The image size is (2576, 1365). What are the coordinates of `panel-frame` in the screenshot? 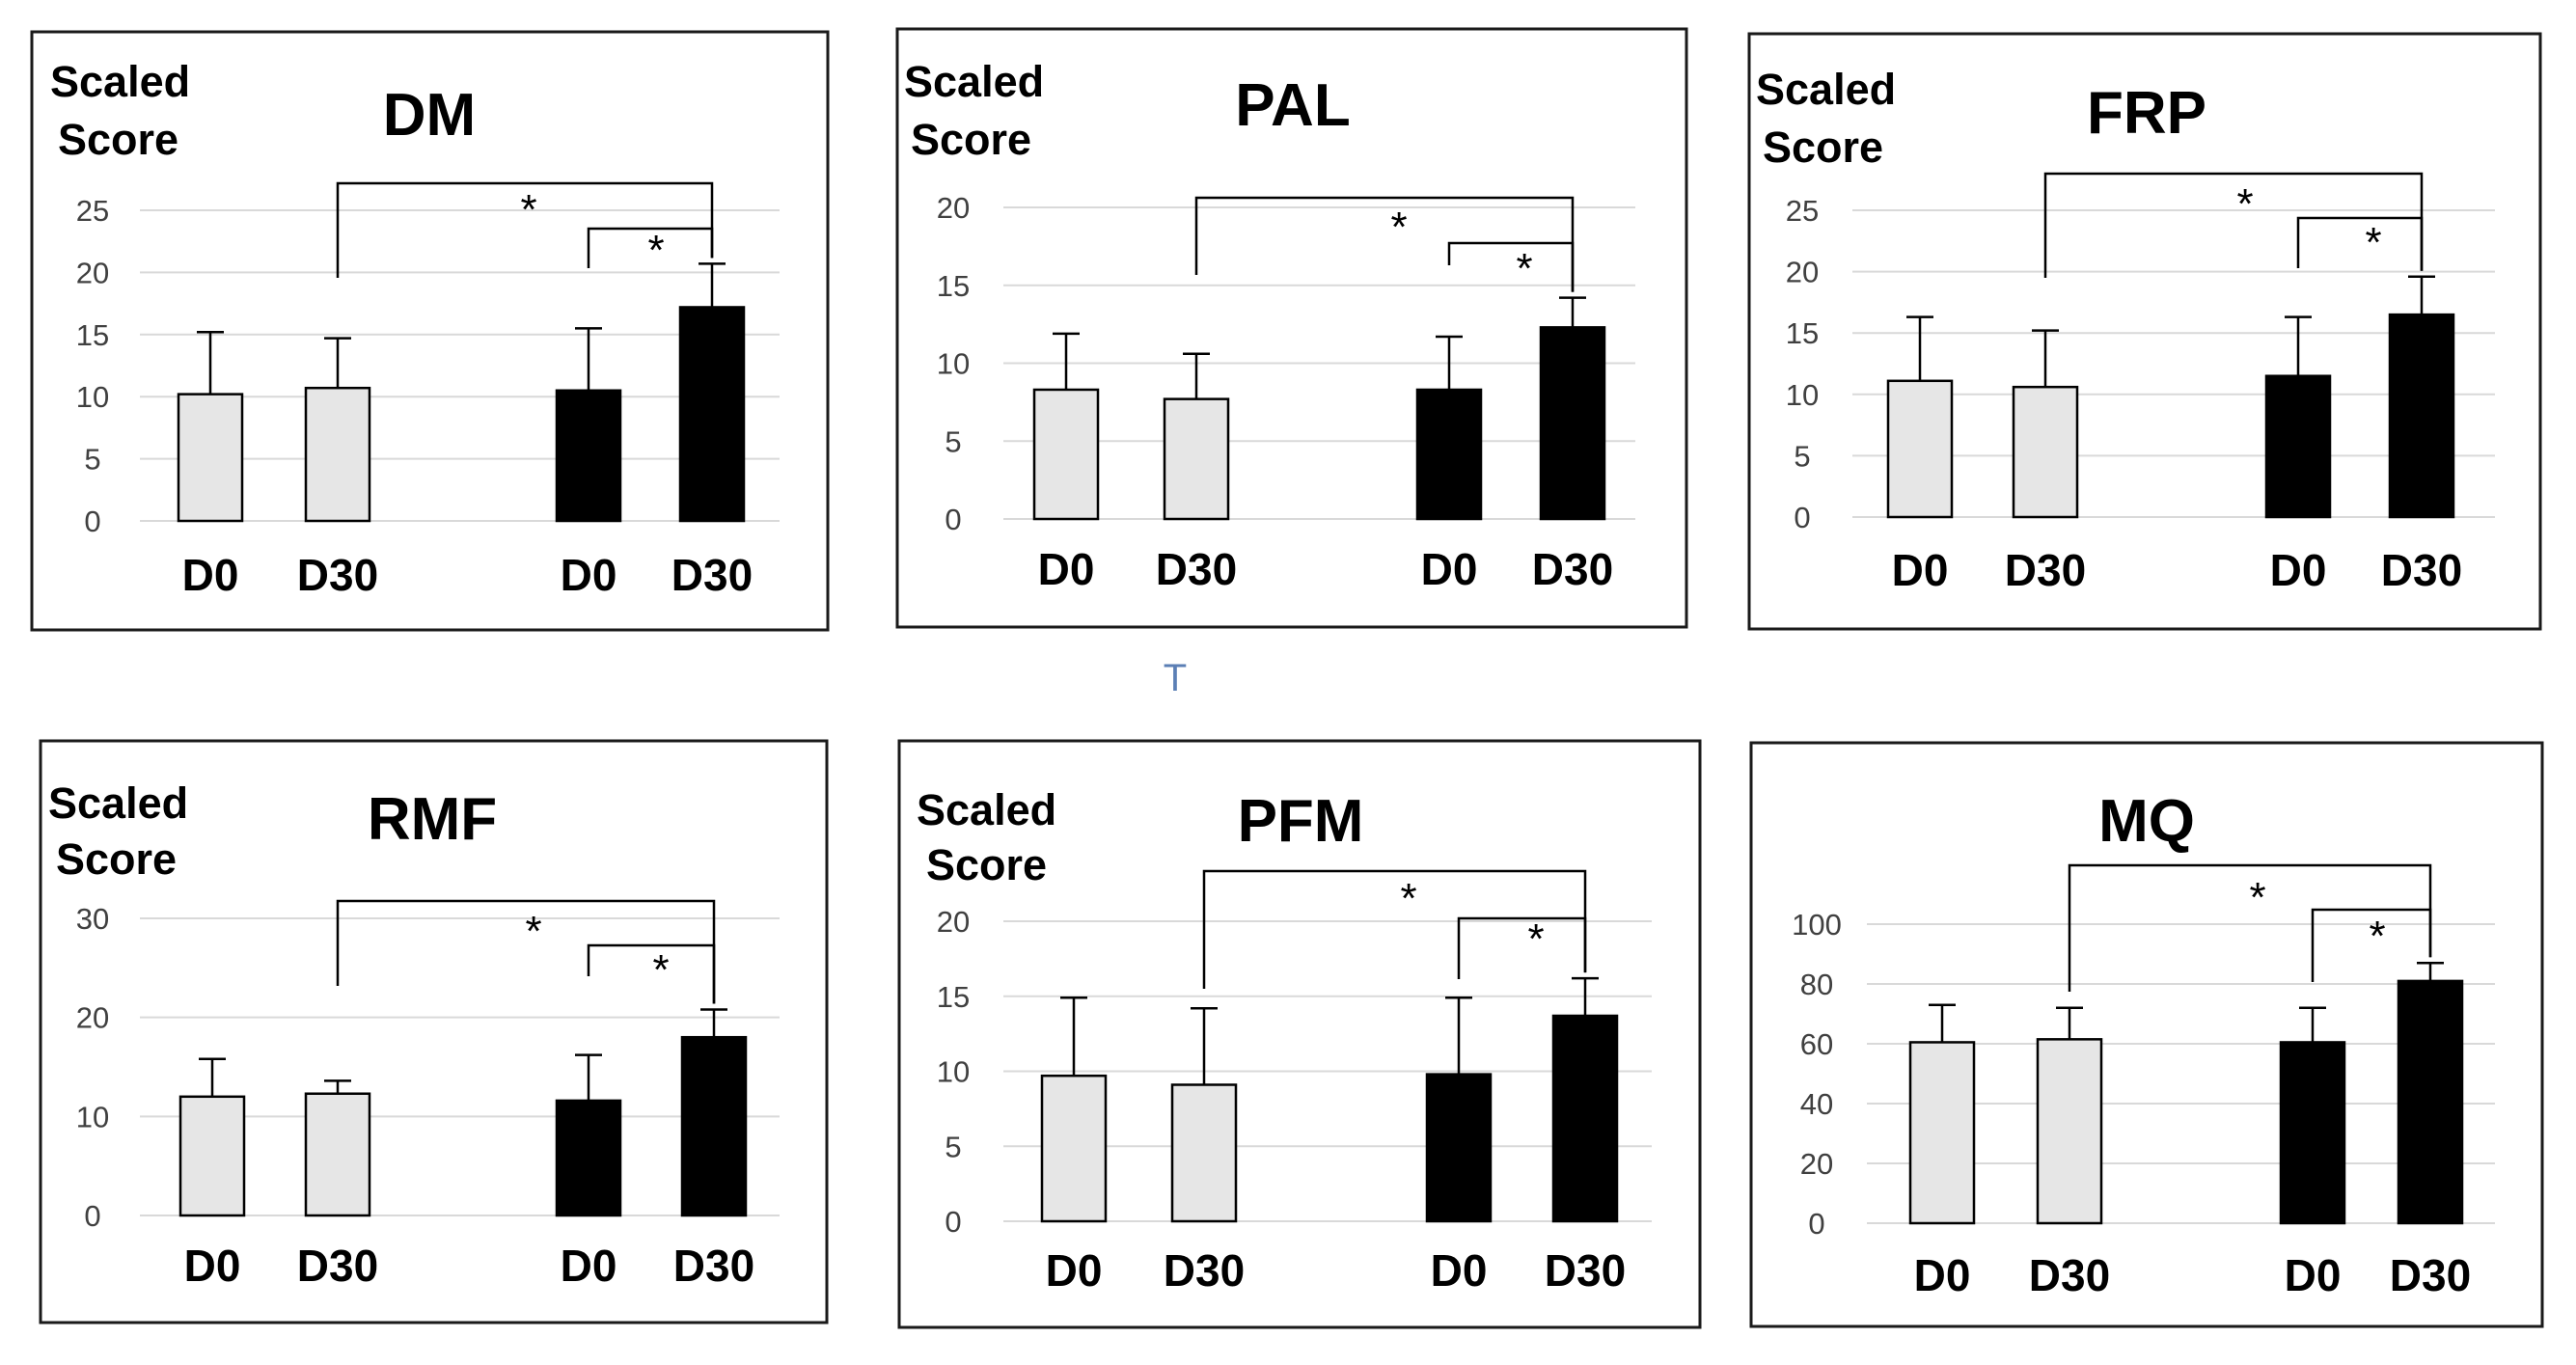 It's located at (434, 1032).